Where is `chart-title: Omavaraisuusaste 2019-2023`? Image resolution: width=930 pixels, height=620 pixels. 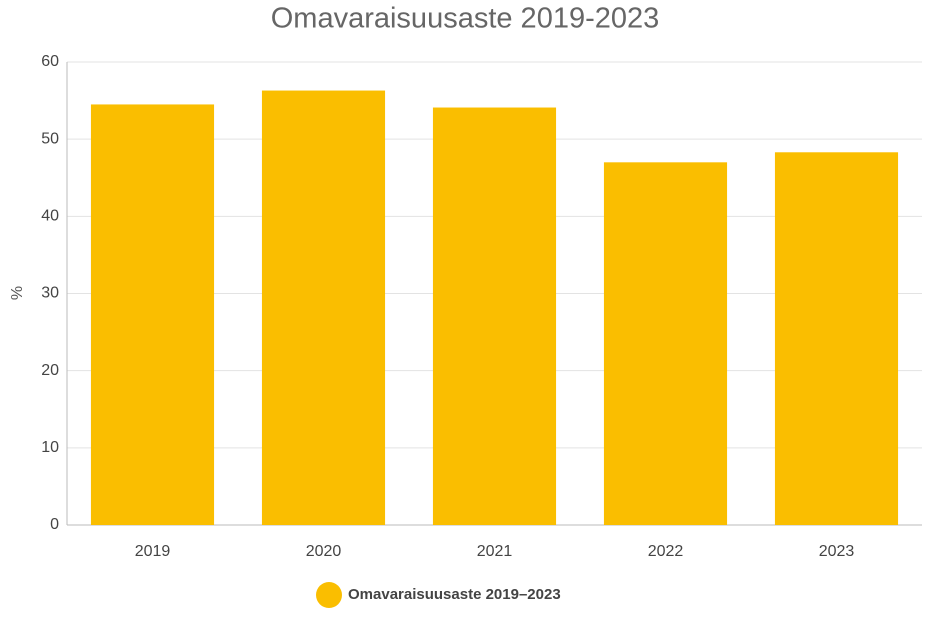 chart-title: Omavaraisuusaste 2019-2023 is located at coordinates (465, 19).